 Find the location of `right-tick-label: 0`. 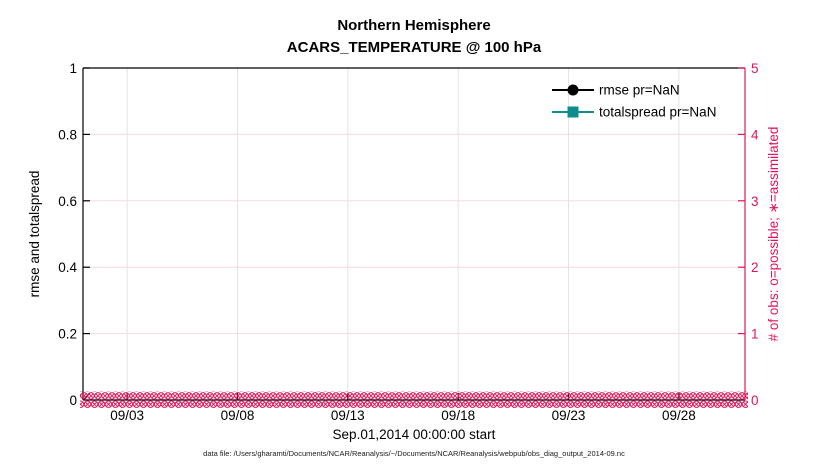

right-tick-label: 0 is located at coordinates (755, 400).